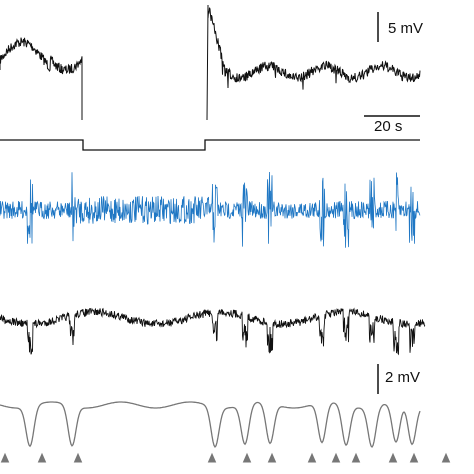 This screenshot has height=474, width=474. I want to click on extracellular-trace, so click(210, 209).